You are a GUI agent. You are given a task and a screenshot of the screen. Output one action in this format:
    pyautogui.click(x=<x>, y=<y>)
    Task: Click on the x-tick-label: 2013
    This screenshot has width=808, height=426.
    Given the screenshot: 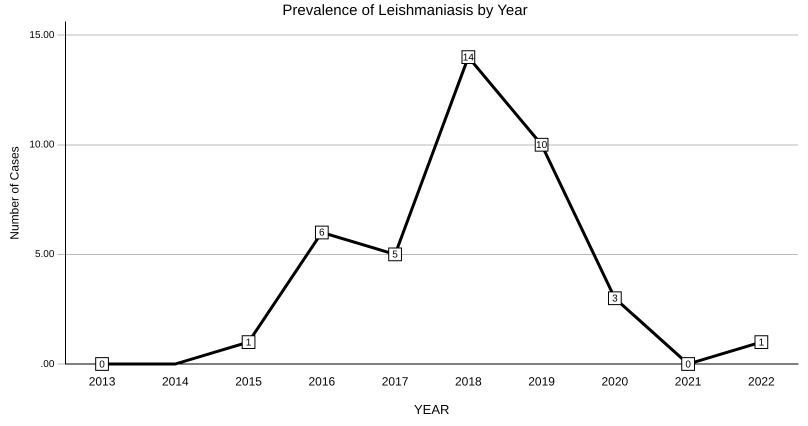 What is the action you would take?
    pyautogui.click(x=102, y=381)
    